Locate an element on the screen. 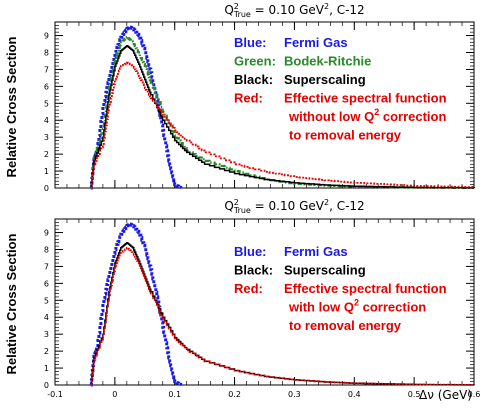 The image size is (484, 415). x-axis-label: Δν (GeV) is located at coordinates (445, 395).